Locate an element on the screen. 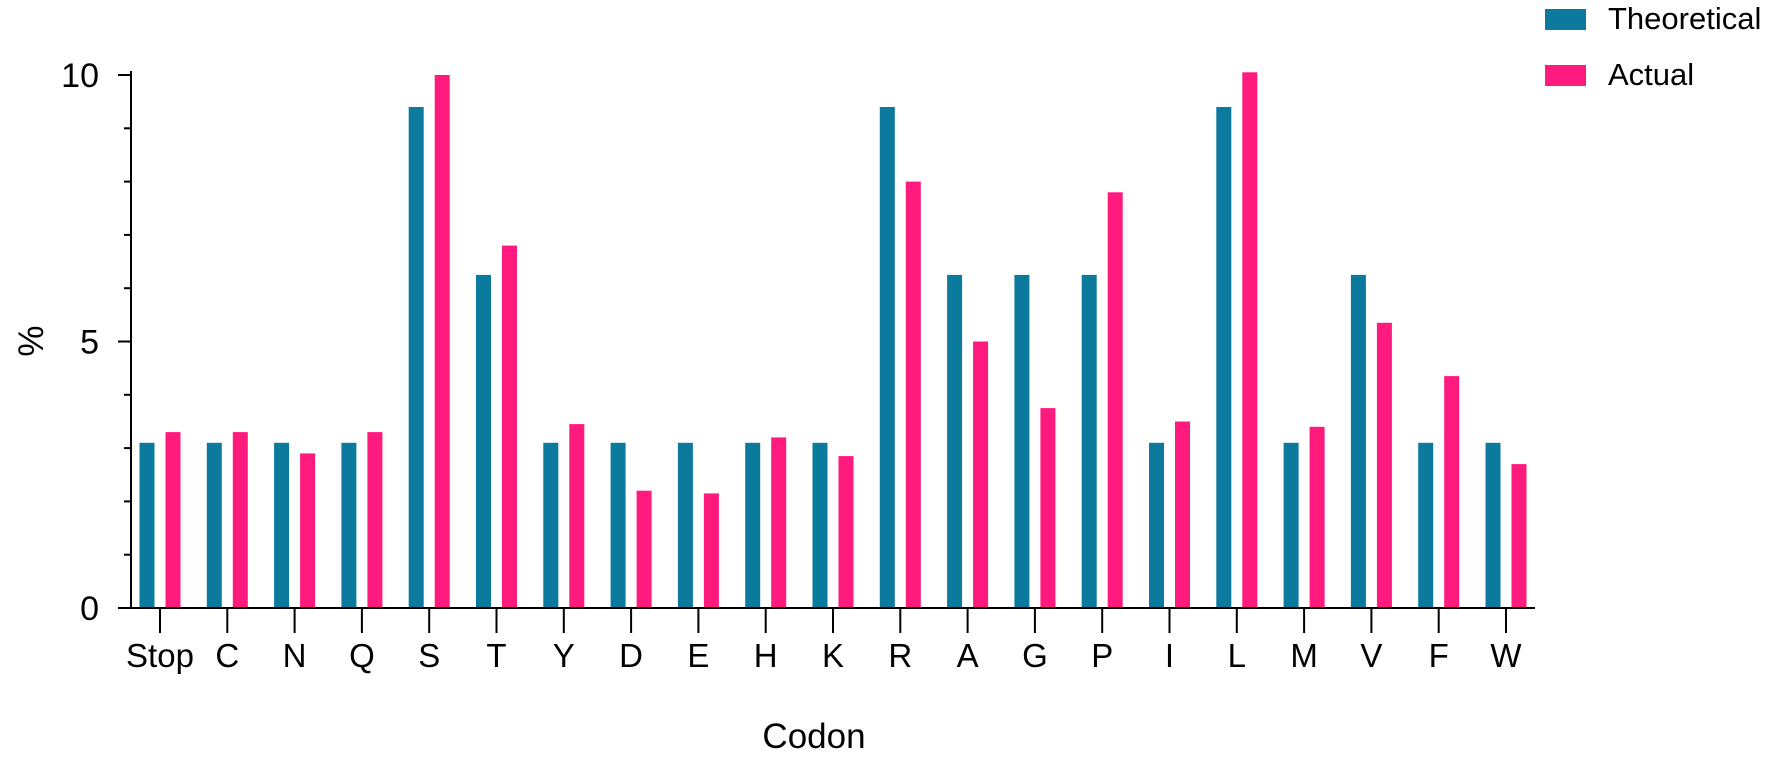  x-category-label: I is located at coordinates (1169, 655).